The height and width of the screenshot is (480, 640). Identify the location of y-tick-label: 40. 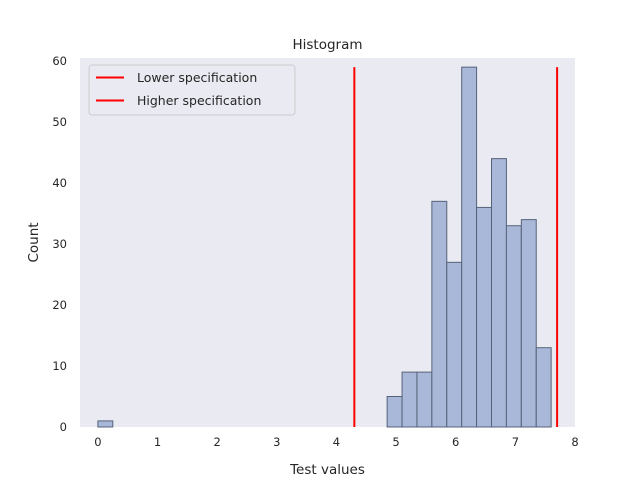
(59, 183).